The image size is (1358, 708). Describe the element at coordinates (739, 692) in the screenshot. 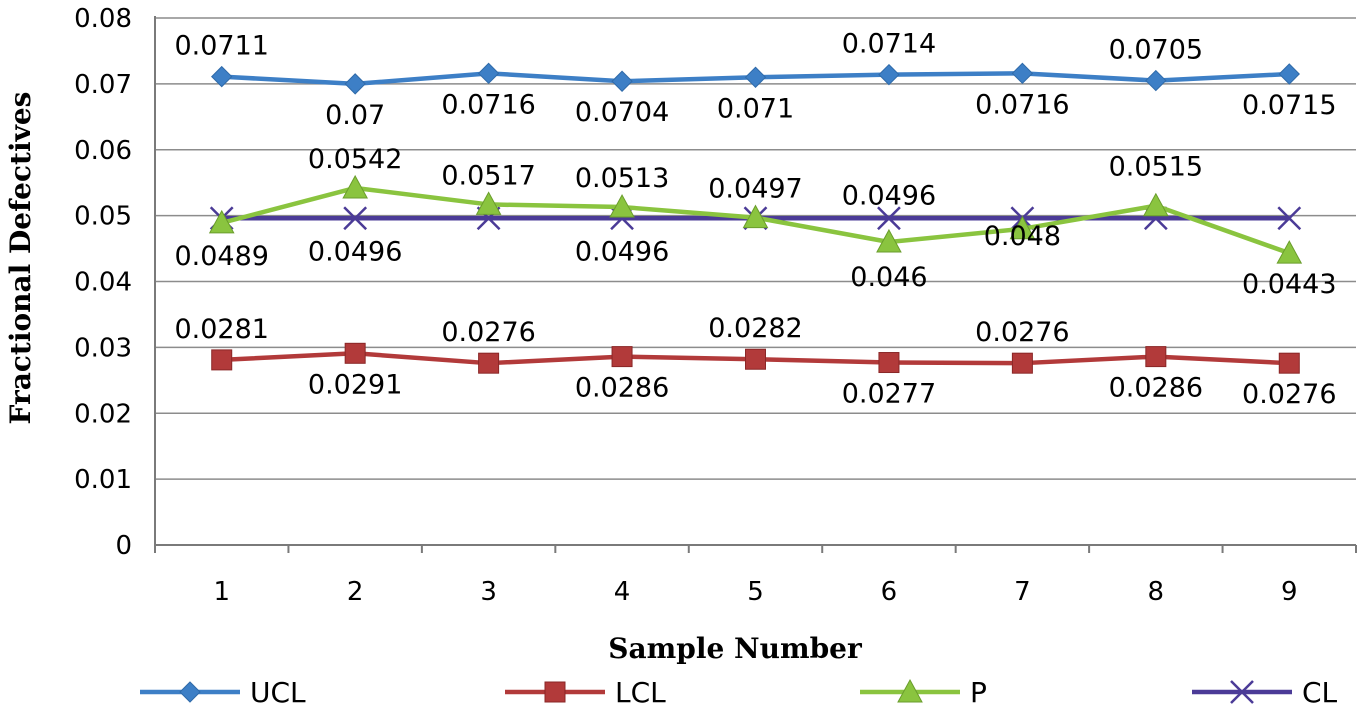

I see `legend: UCL LCL P CL` at that location.